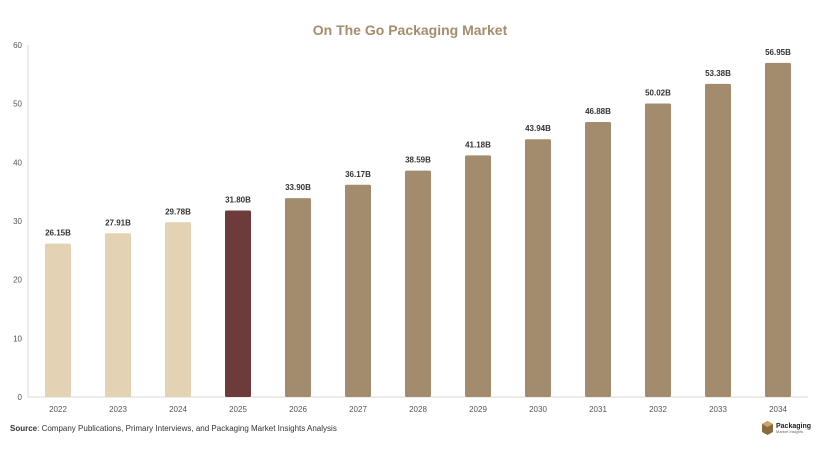 The image size is (820, 454). I want to click on bar-2024, so click(178, 309).